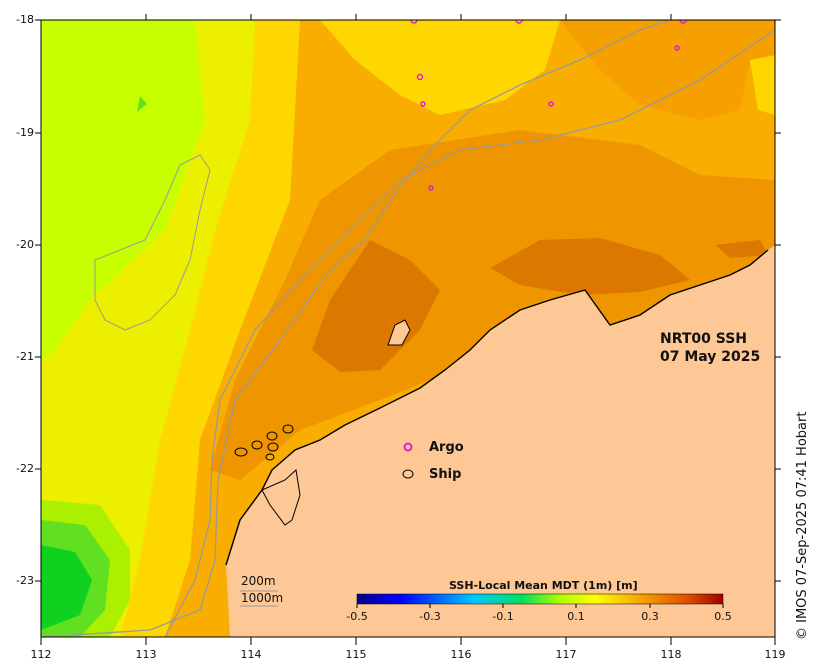 The width and height of the screenshot is (819, 672). Describe the element at coordinates (41, 654) in the screenshot. I see `lon-label: 112` at that location.